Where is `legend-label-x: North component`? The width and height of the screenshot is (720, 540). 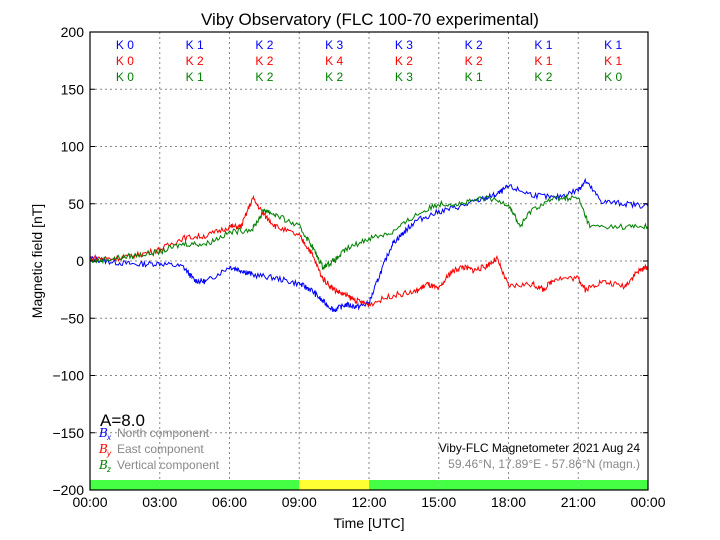 legend-label-x: North component is located at coordinates (163, 433).